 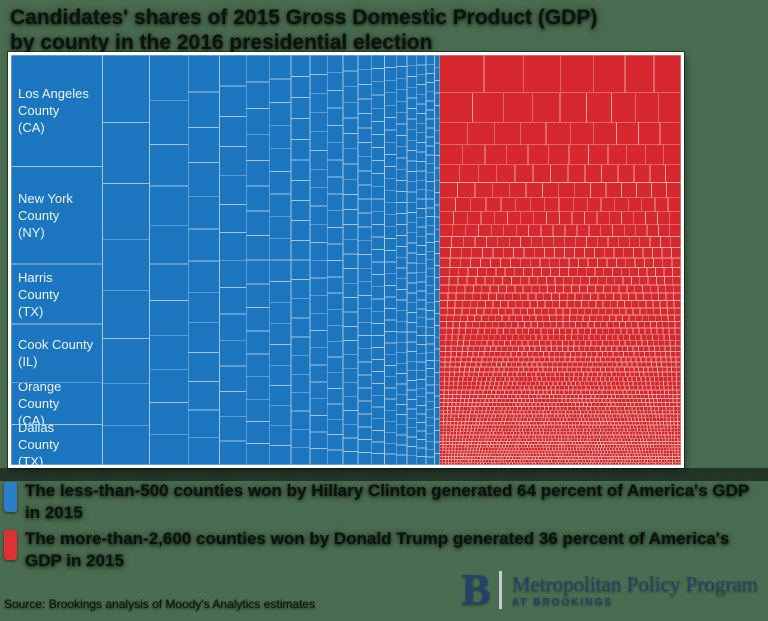 I want to click on county-state: (CA), so click(x=31, y=419).